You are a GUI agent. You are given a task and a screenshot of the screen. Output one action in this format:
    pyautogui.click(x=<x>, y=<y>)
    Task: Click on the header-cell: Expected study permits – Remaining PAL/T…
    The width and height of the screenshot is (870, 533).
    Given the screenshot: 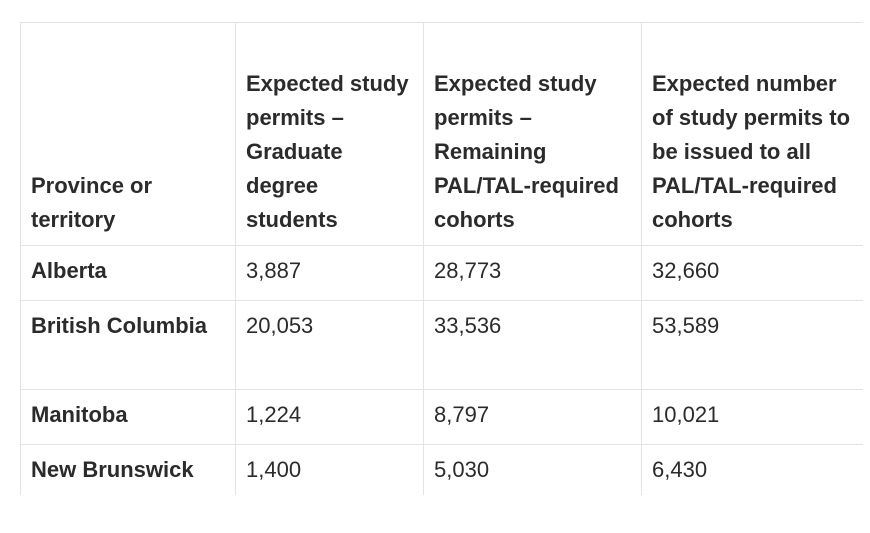 What is the action you would take?
    pyautogui.click(x=532, y=134)
    